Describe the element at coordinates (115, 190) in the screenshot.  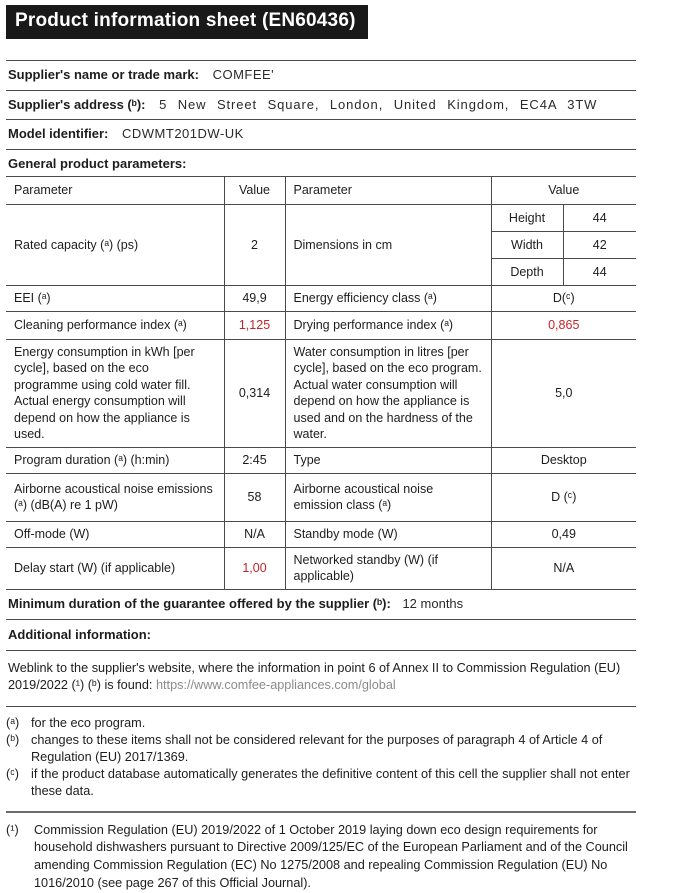
I see `header-parameter-left: Parameter` at that location.